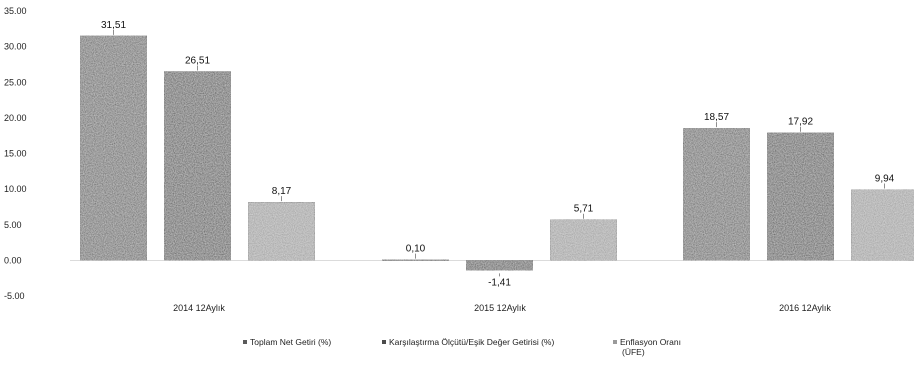 This screenshot has width=914, height=367. Describe the element at coordinates (290, 342) in the screenshot. I see `legend-label-series-1: Toplam Net Getiri (%)` at that location.